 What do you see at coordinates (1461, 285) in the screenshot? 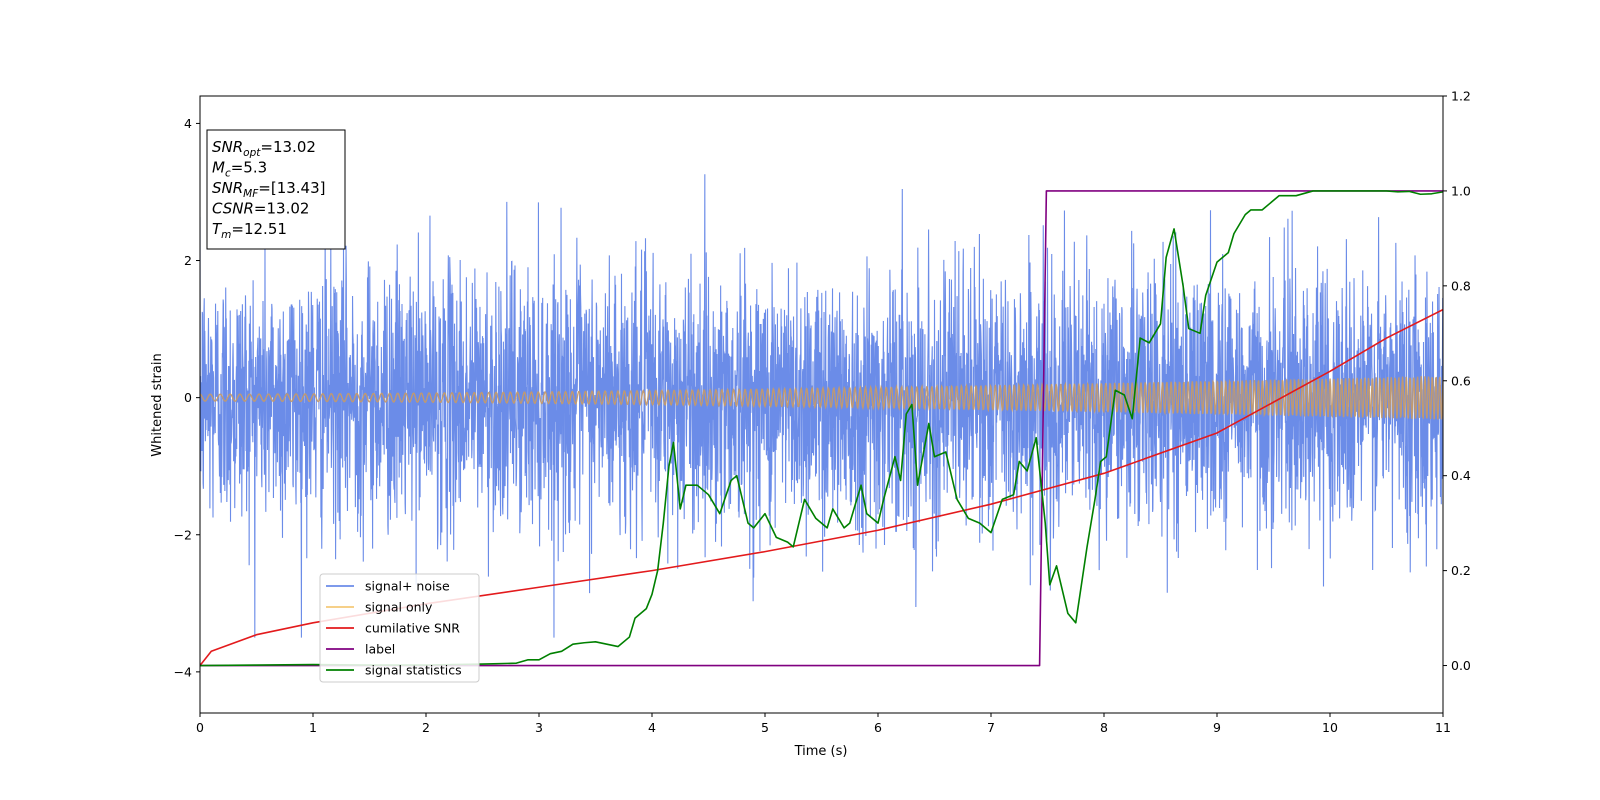
I see `right-tick-label: 0.8` at bounding box center [1461, 285].